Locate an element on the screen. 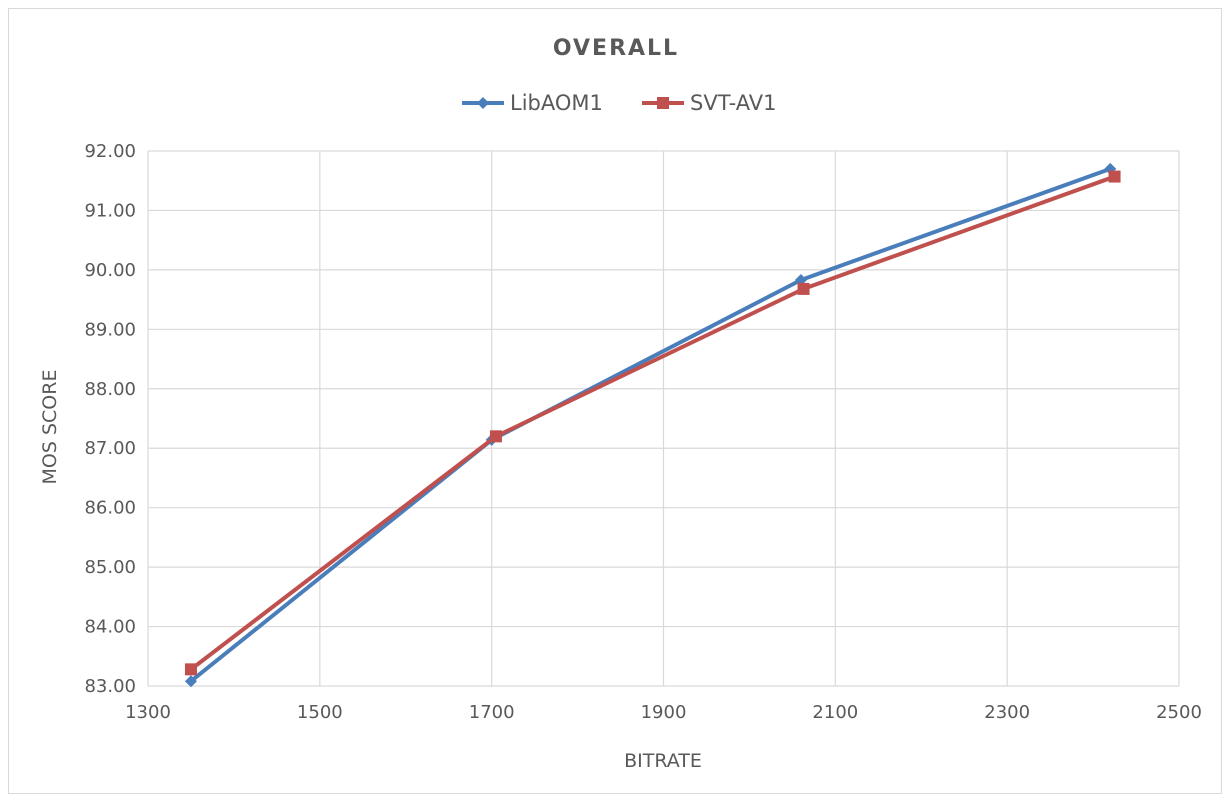  y-tick-label: 91.00 is located at coordinates (110, 210).